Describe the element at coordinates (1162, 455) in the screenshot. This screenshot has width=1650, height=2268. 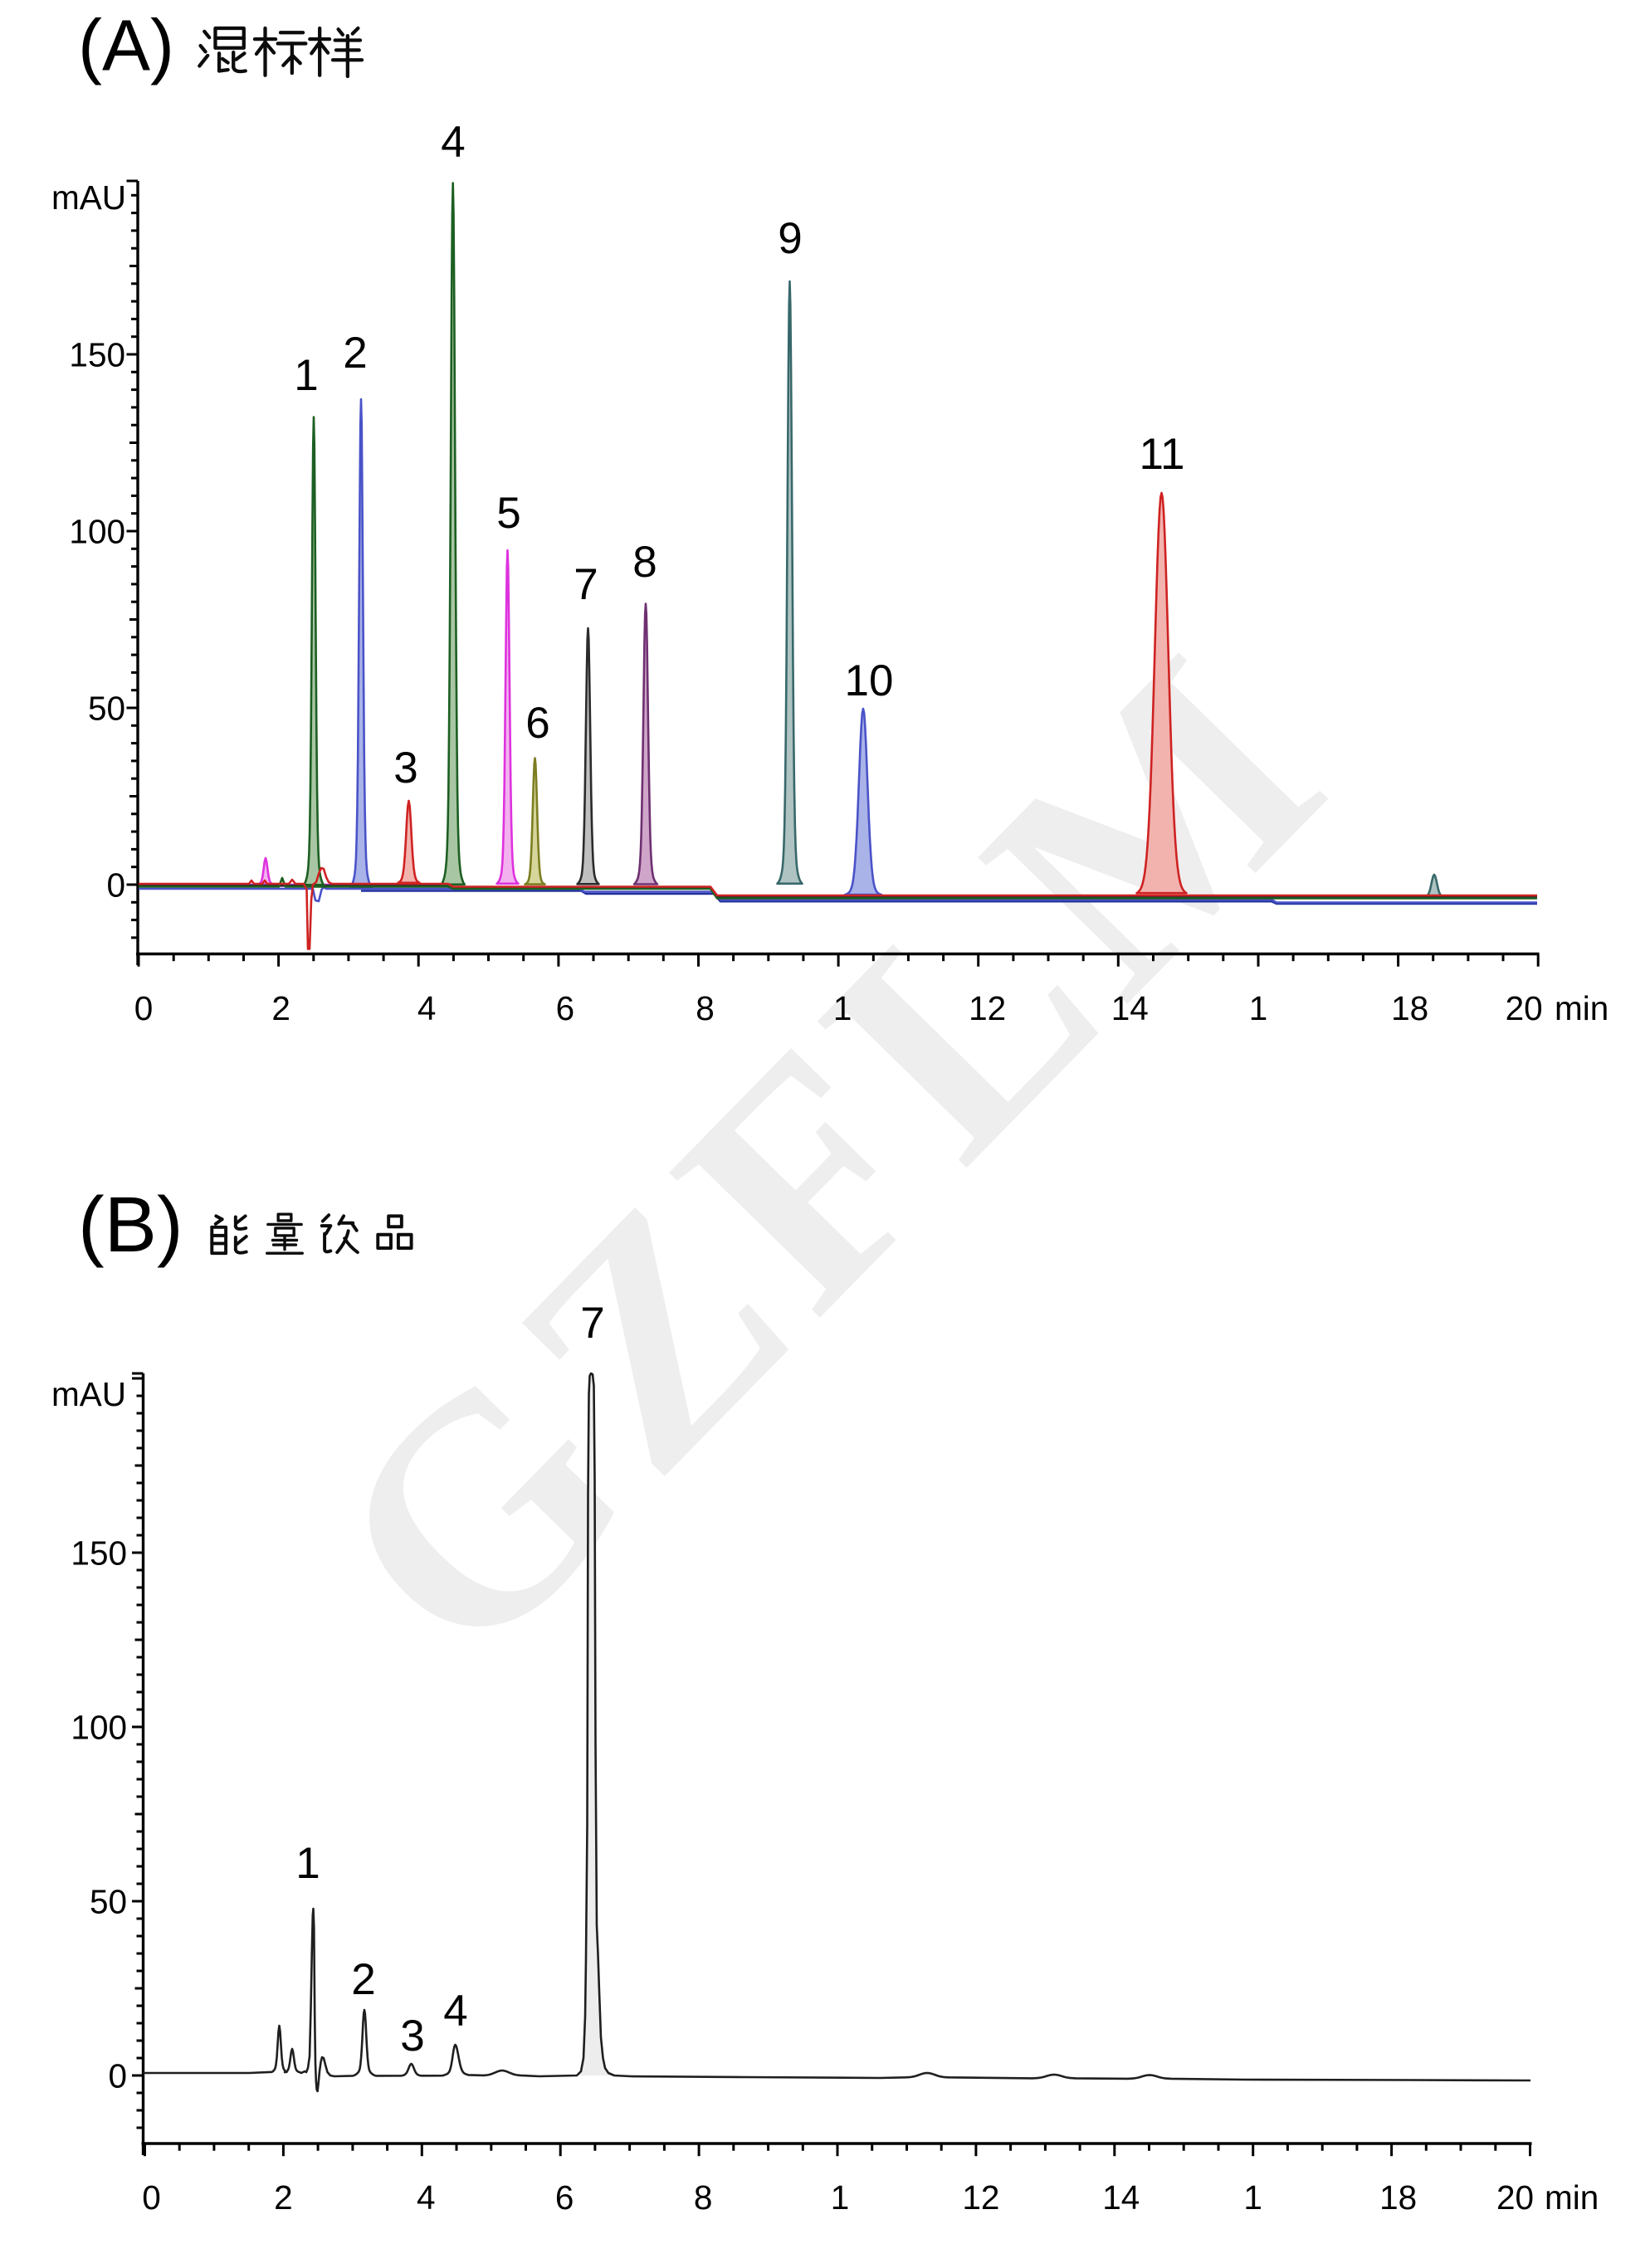
I see `svg-text: 11` at that location.